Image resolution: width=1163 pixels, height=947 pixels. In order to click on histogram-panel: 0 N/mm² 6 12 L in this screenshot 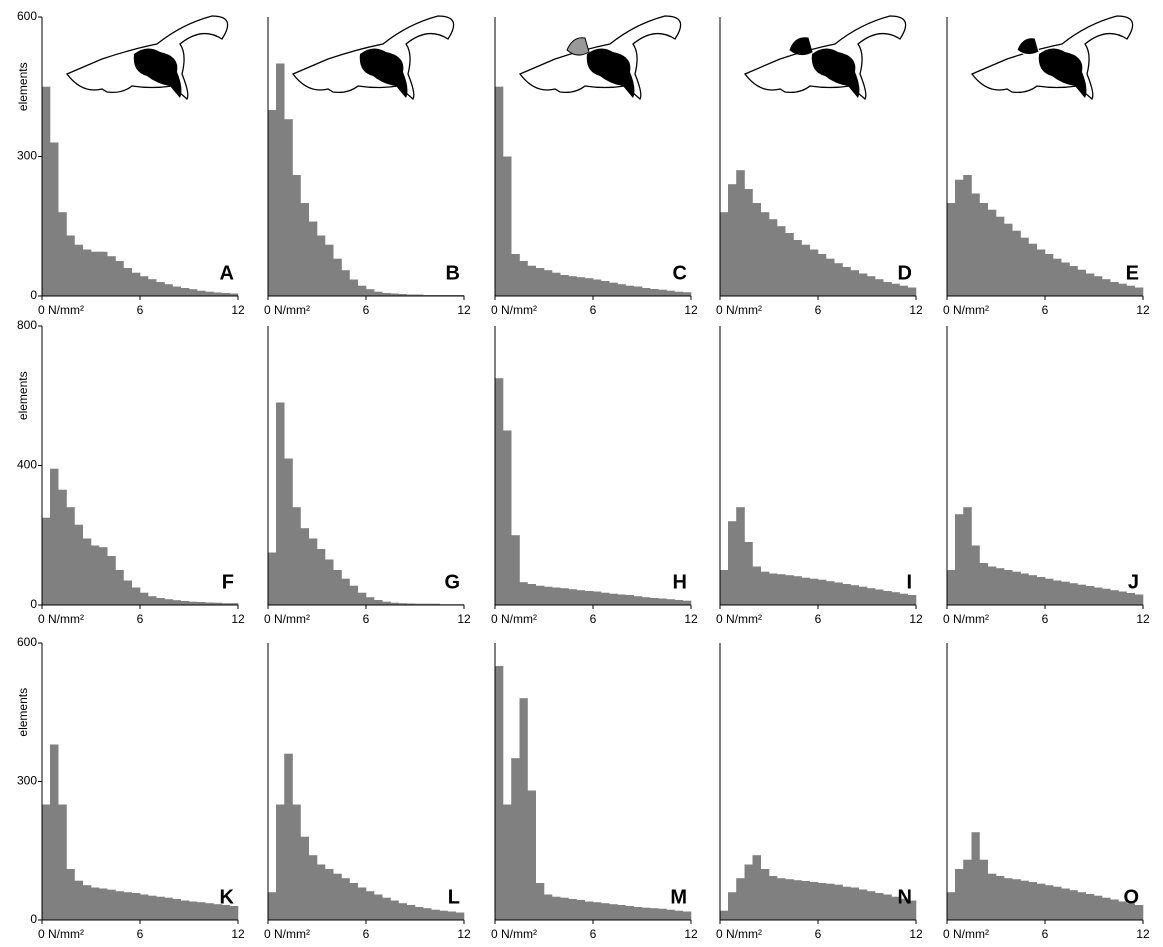, I will do `click(367, 792)`.